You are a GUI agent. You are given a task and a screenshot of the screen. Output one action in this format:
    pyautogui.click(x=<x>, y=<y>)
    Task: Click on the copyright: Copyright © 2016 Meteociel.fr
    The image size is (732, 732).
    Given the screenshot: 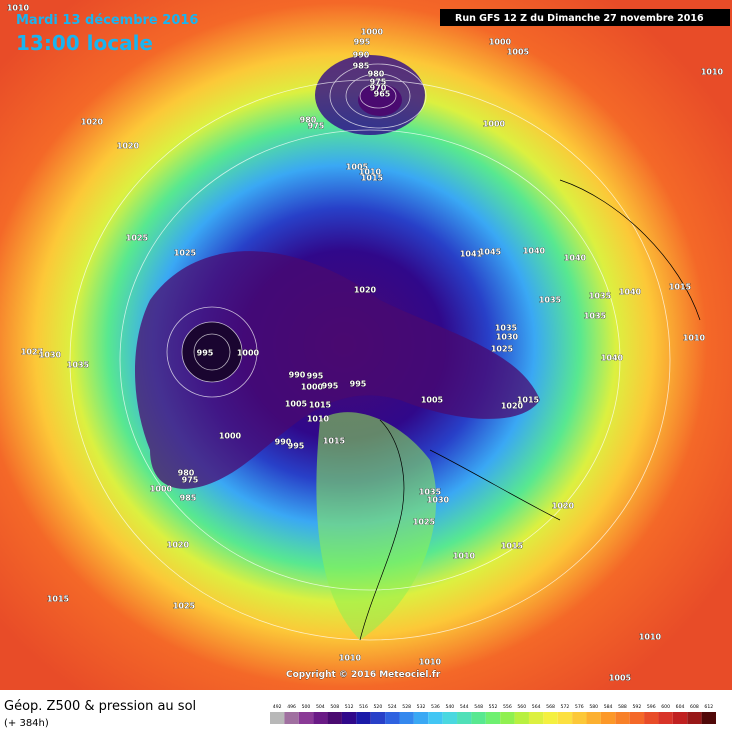 What is the action you would take?
    pyautogui.click(x=363, y=675)
    